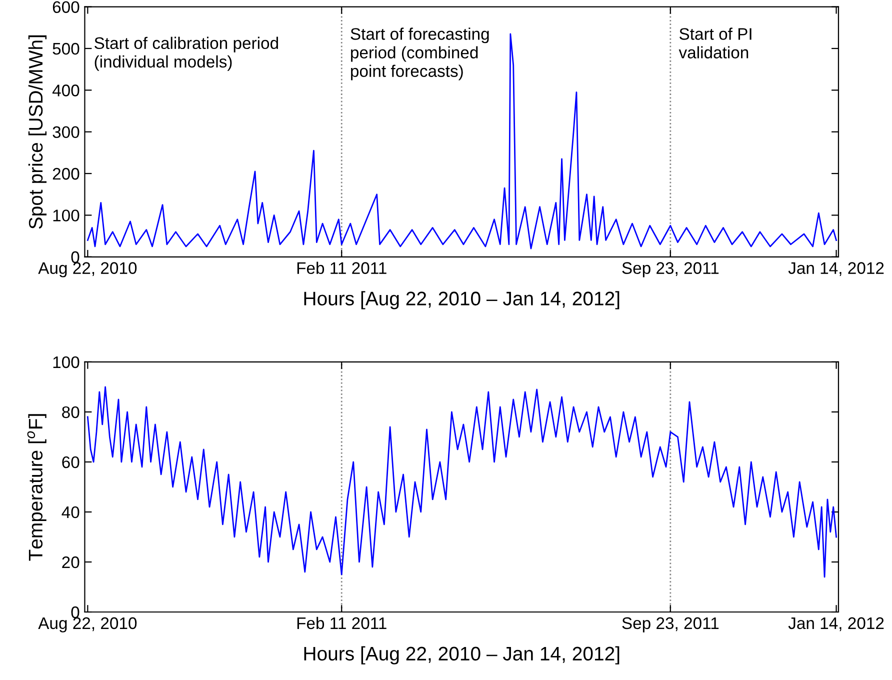  What do you see at coordinates (71, 512) in the screenshot?
I see `y-tick-label: 40` at bounding box center [71, 512].